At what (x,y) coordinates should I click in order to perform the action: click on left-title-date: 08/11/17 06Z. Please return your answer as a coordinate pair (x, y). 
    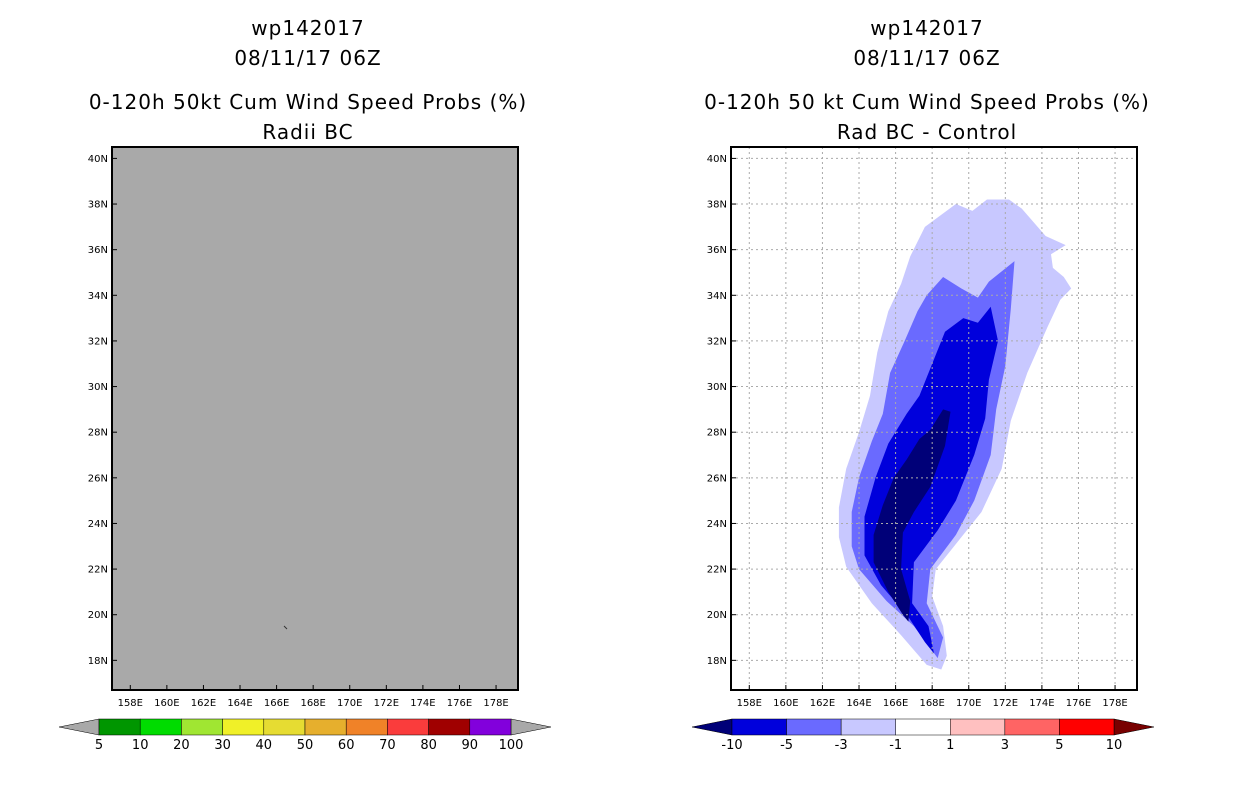
    Looking at the image, I should click on (308, 58).